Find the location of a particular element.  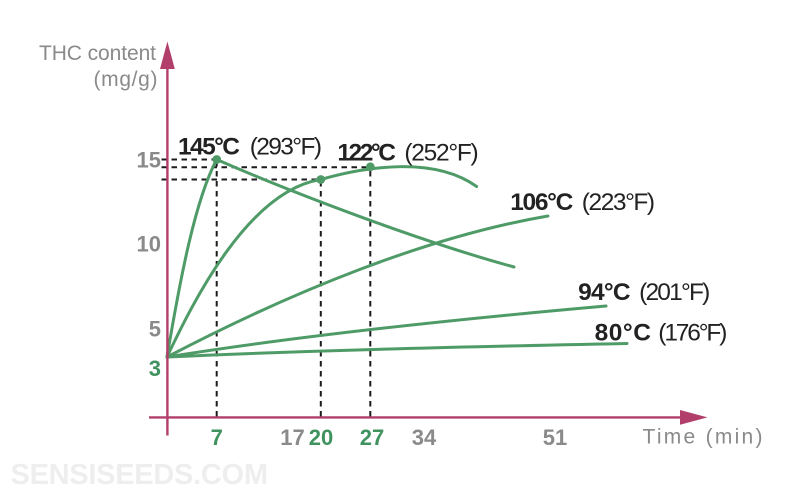

svg-text: Time (min) is located at coordinates (703, 437).